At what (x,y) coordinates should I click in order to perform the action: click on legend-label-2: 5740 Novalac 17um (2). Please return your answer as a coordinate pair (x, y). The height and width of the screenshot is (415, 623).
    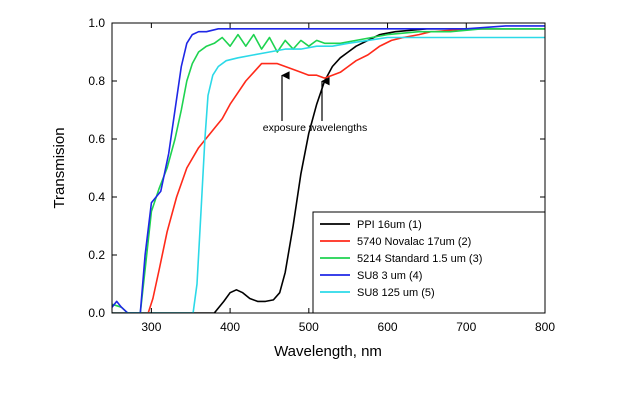
    Looking at the image, I should click on (414, 242).